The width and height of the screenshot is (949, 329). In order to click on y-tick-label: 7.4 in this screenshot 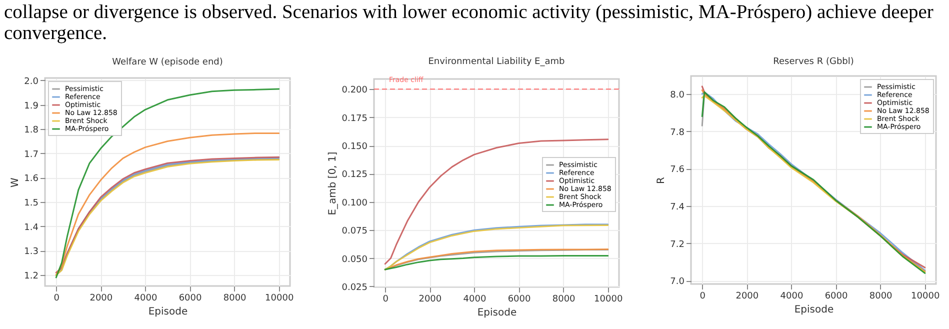, I will do `click(677, 207)`.